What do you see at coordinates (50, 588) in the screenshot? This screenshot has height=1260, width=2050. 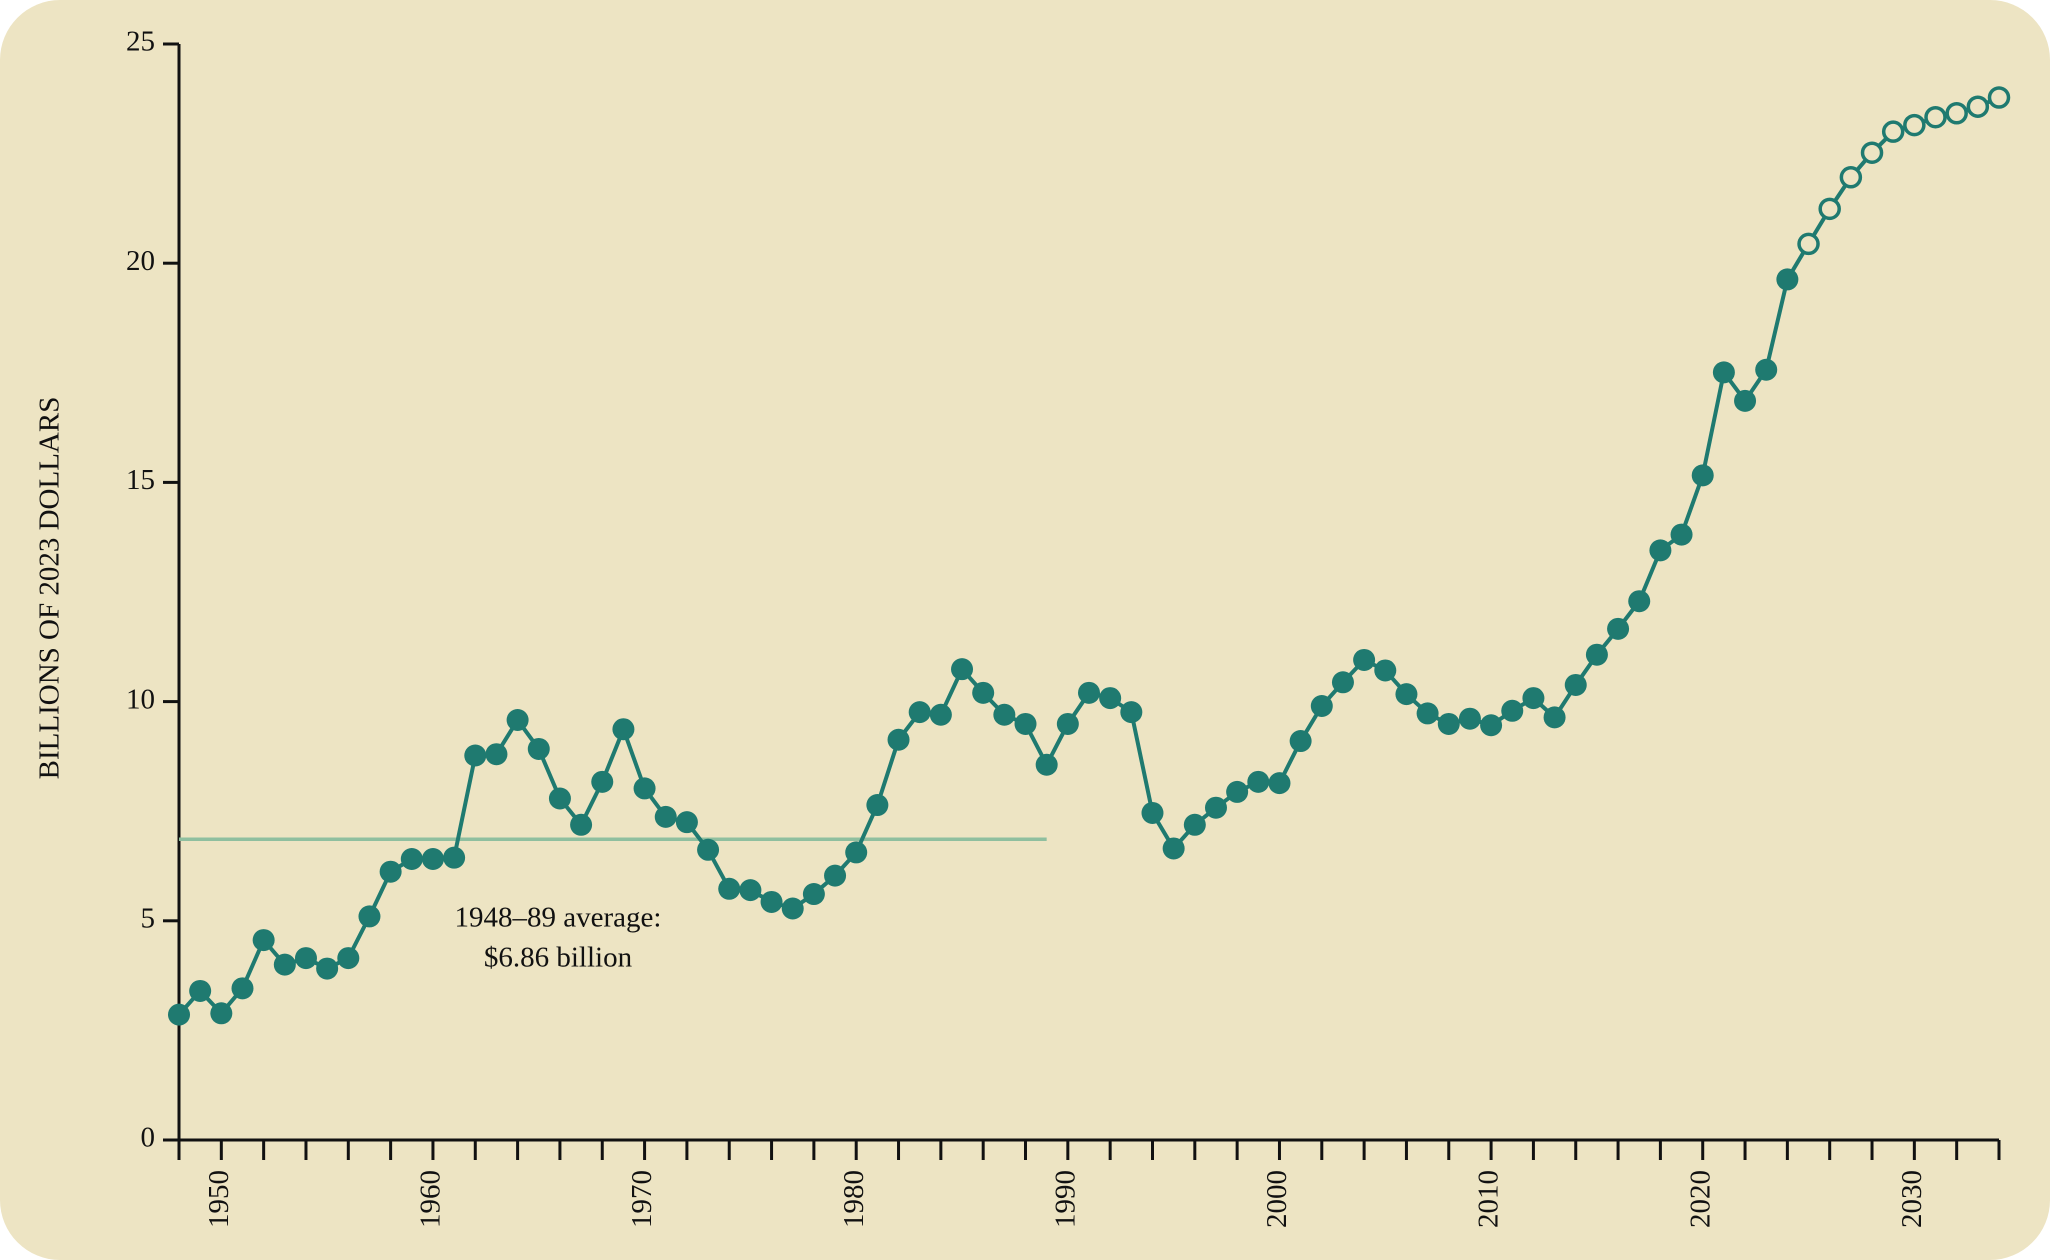 I see `y-axis-label: BILLIONS OF 2023 DOLLARS` at bounding box center [50, 588].